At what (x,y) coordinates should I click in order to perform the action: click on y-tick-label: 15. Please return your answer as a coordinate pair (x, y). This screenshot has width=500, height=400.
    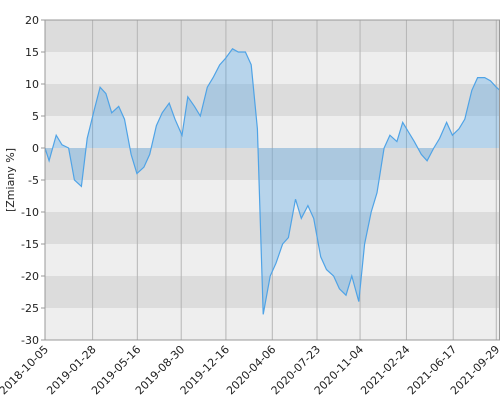
    Looking at the image, I should click on (32, 52).